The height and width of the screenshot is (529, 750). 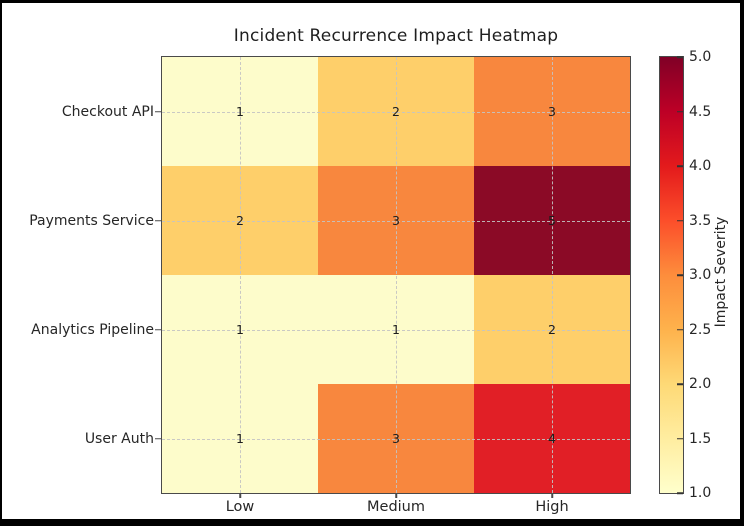 I want to click on colorbar-tick-label: 4.5, so click(x=700, y=111).